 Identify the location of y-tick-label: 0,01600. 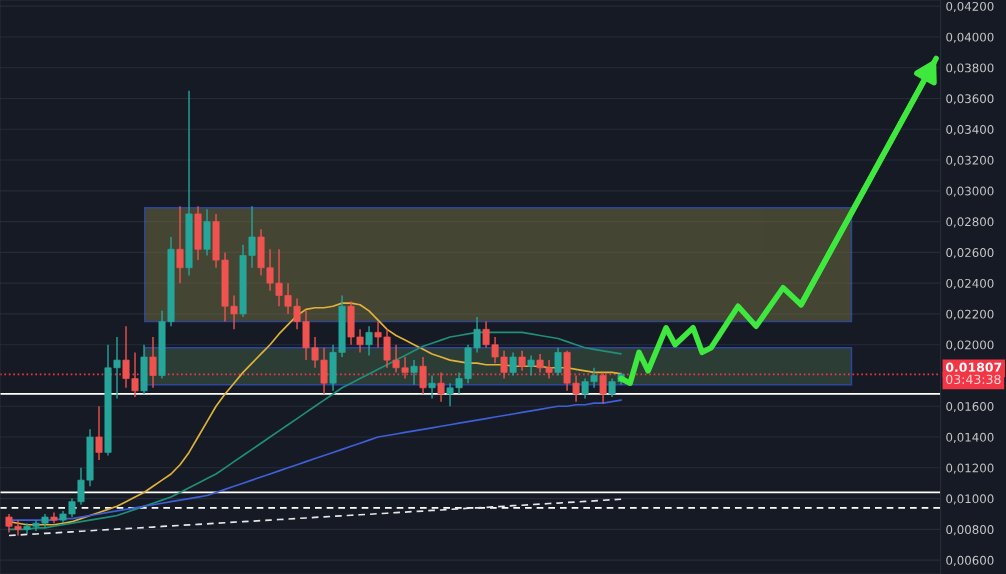
(970, 407).